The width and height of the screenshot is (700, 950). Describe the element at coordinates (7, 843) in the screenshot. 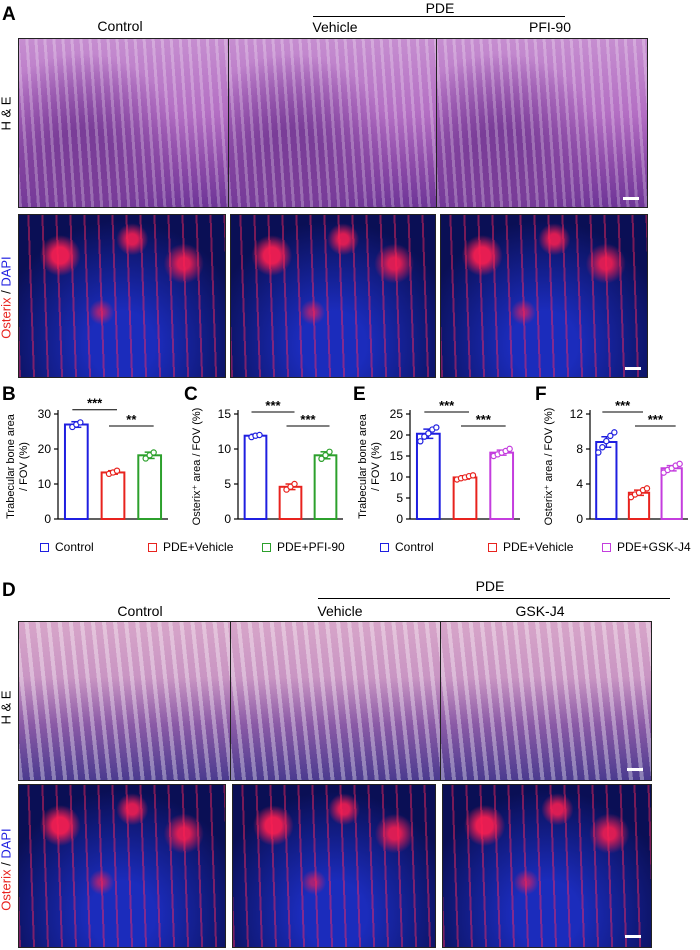

I see `dapi-label: DAPI` at that location.